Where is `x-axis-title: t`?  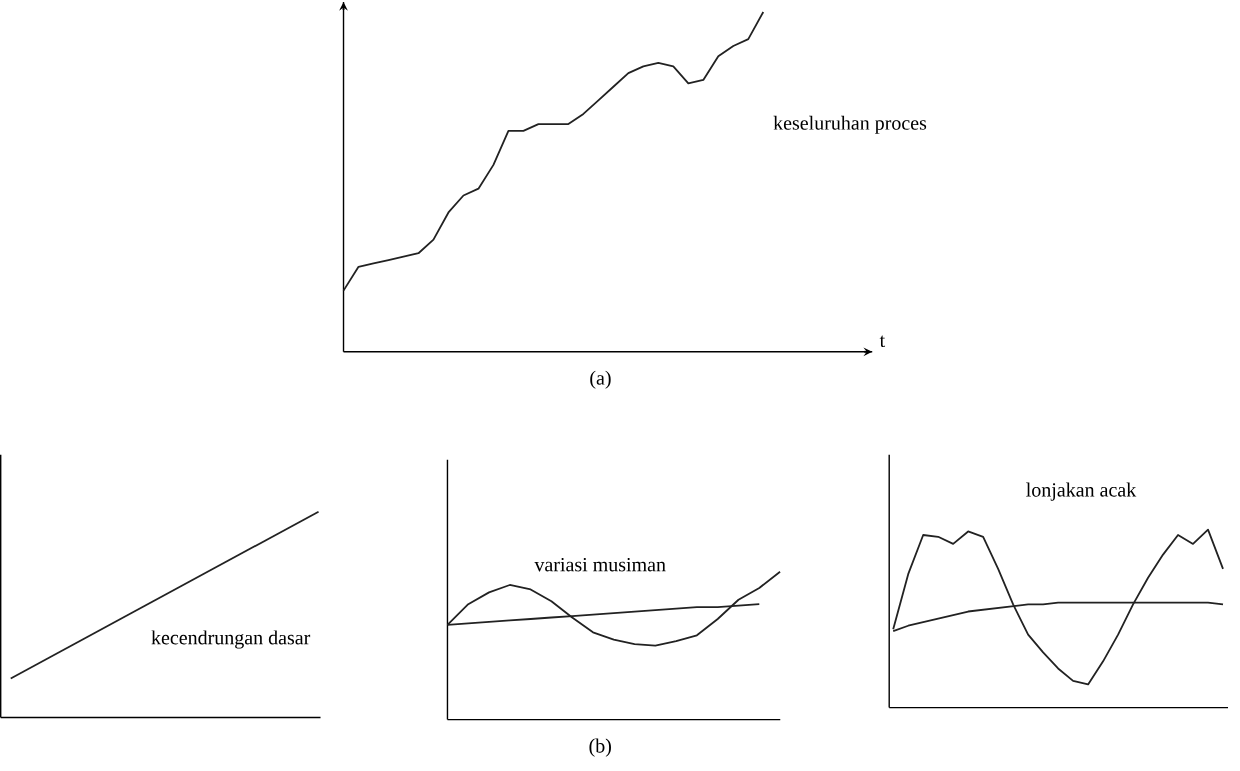
x-axis-title: t is located at coordinates (882, 341).